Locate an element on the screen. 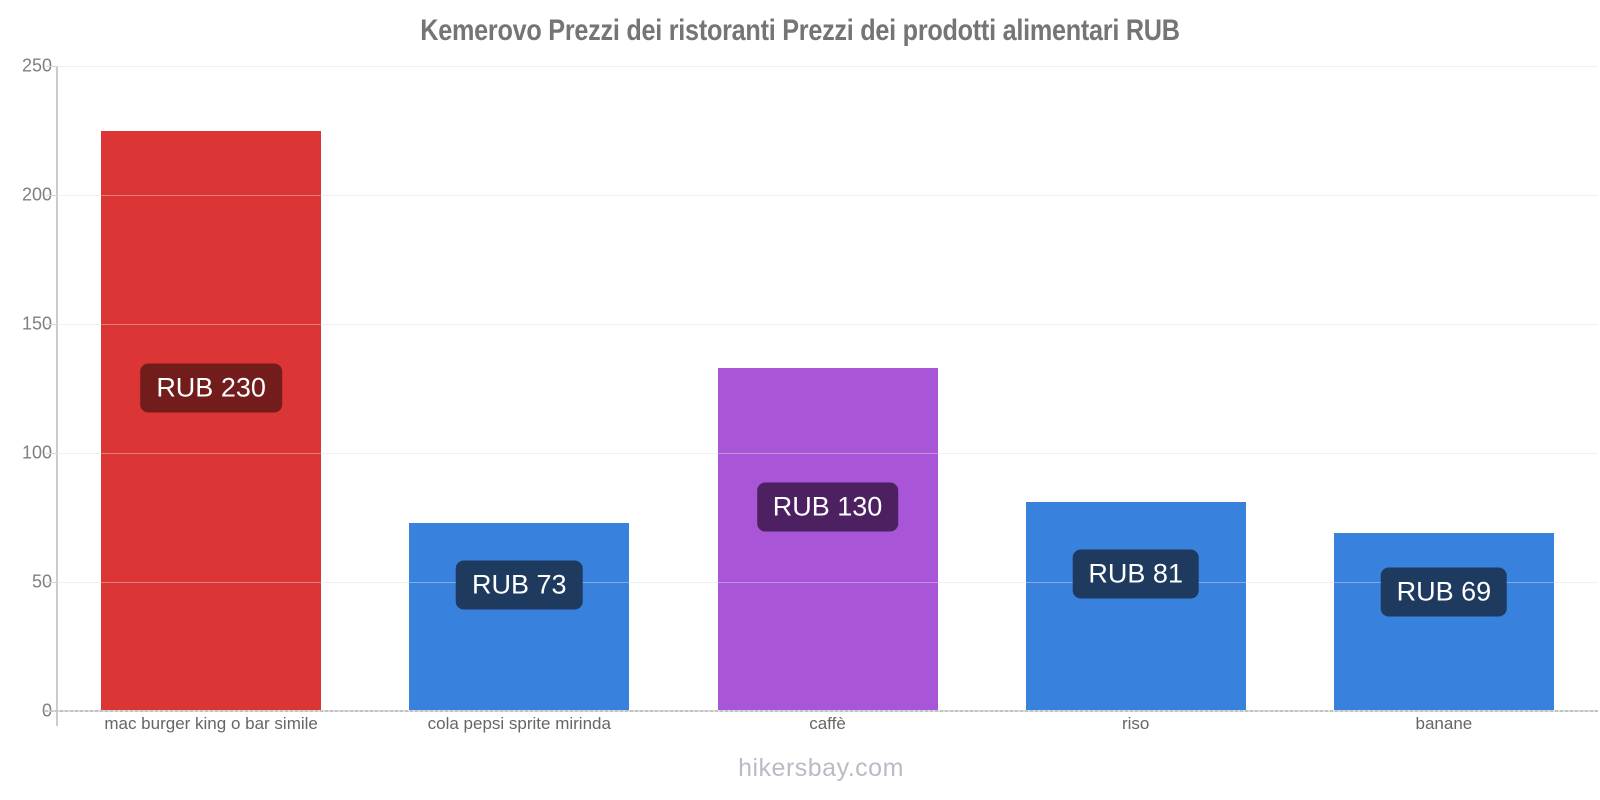  x-axis-category-2: caffè is located at coordinates (827, 723).